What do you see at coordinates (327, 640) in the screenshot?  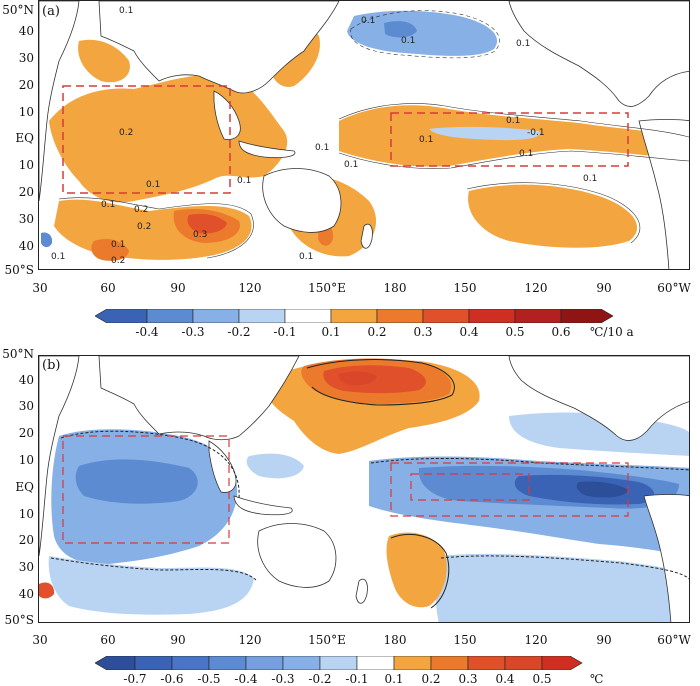 I see `lon-label: 150°E` at bounding box center [327, 640].